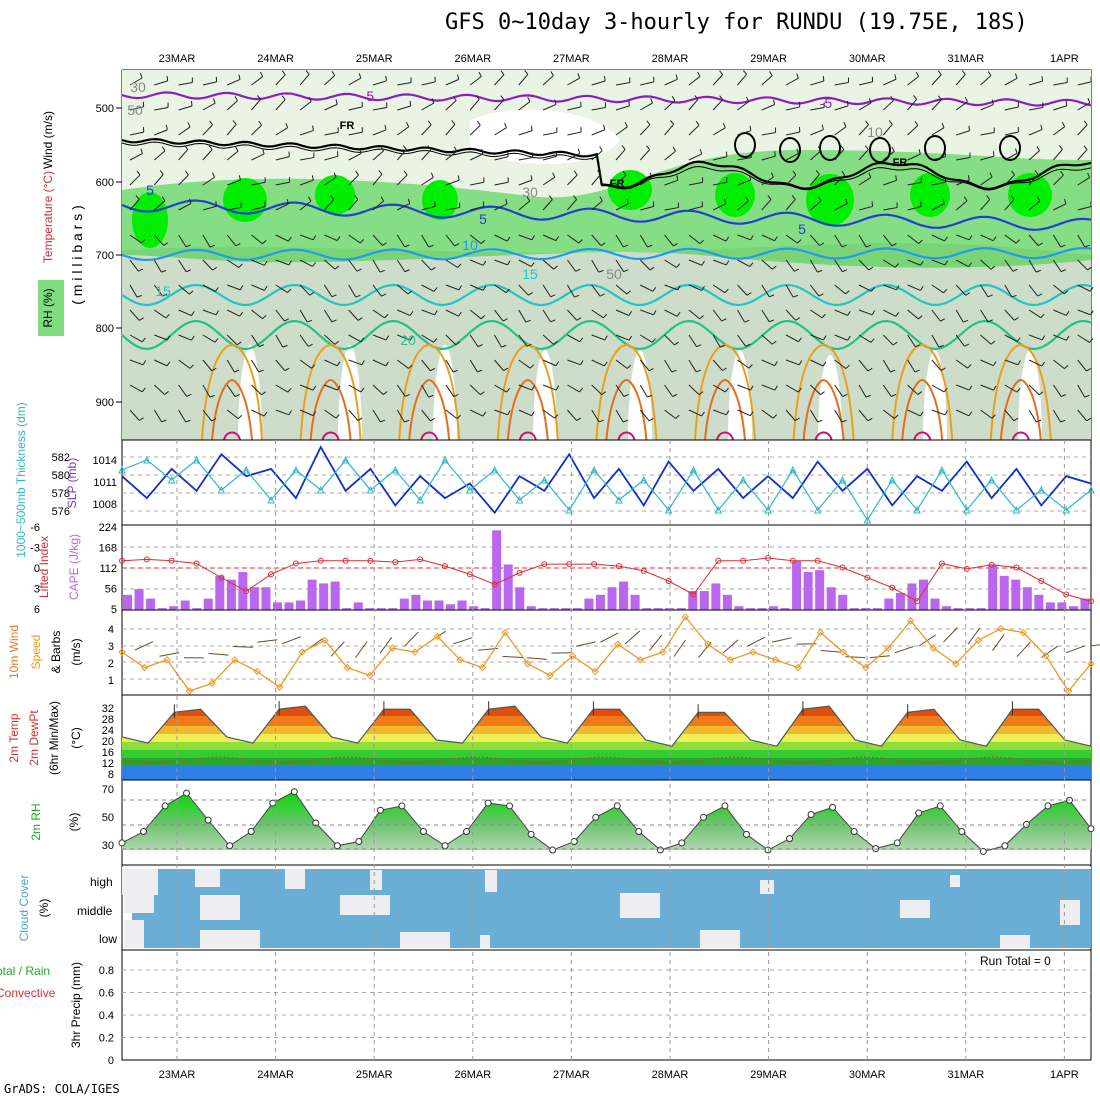 The width and height of the screenshot is (1100, 1100). I want to click on wind10-grid, so click(606, 654).